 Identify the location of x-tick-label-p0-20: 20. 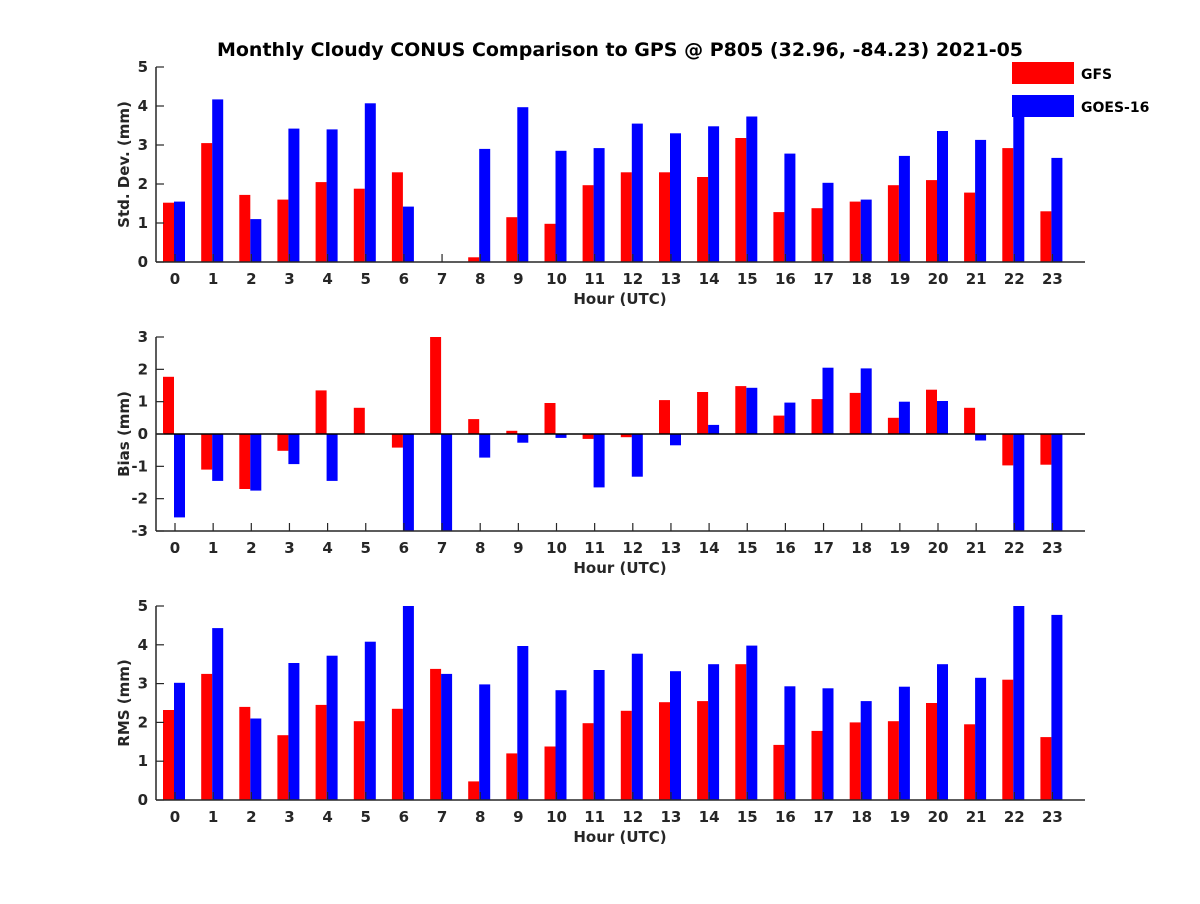
(938, 279).